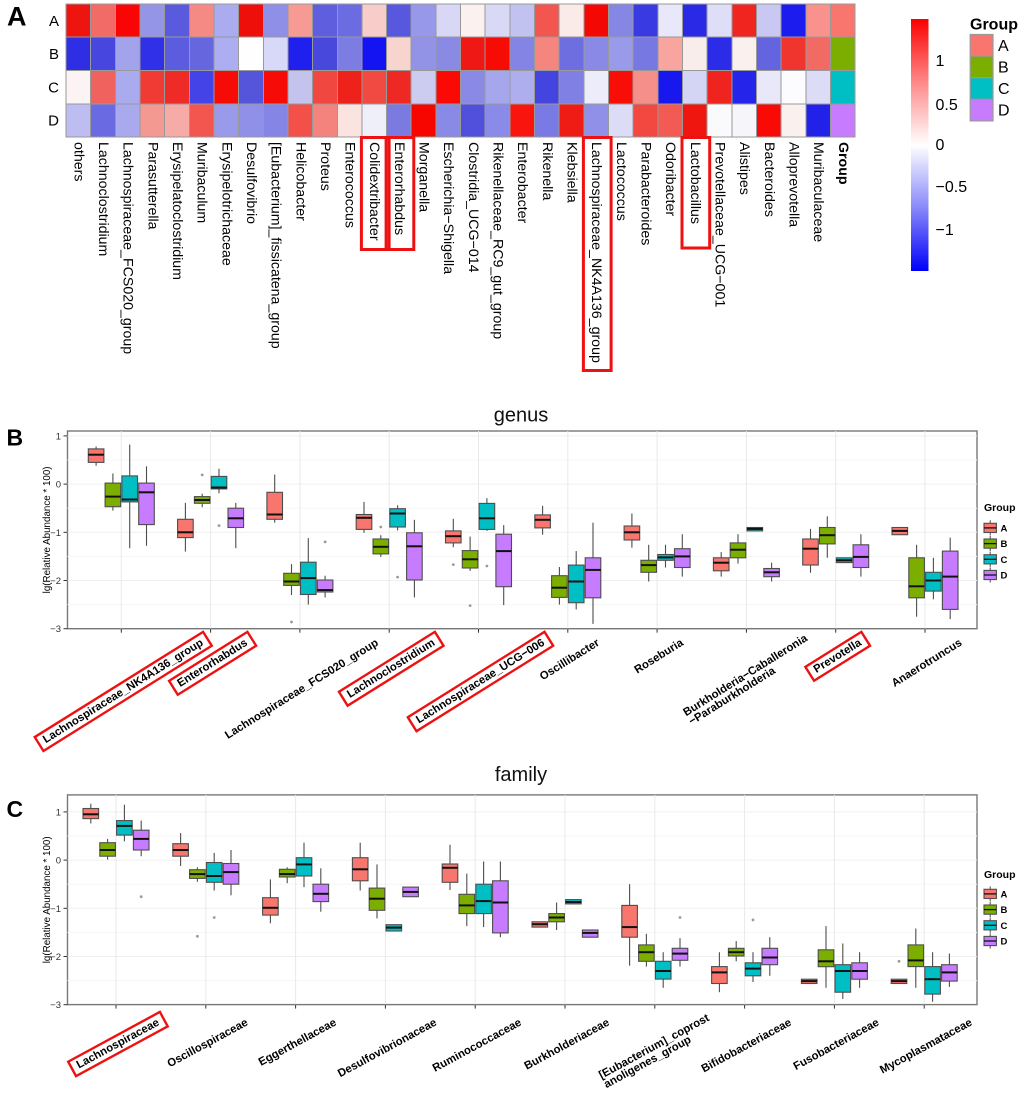 This screenshot has height=1095, width=1020. What do you see at coordinates (276, 245) in the screenshot?
I see `svg-text:[Eubacterium]_fissicatena_grou: [Eubacterium]_fissicatena_group` at bounding box center [276, 245].